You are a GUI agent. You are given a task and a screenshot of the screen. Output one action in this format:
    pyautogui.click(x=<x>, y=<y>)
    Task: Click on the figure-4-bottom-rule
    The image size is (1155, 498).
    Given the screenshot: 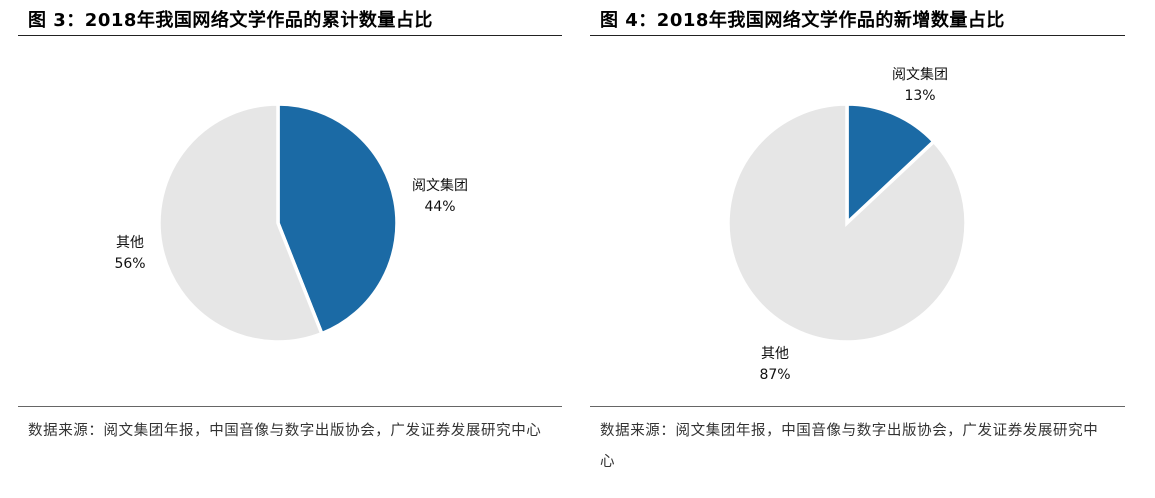 What is the action you would take?
    pyautogui.click(x=857, y=406)
    